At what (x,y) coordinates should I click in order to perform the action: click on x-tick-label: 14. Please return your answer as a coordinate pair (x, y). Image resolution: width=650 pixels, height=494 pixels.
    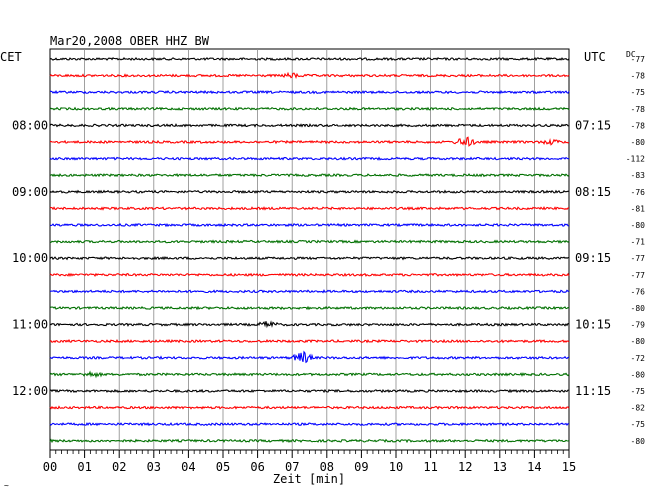
    Looking at the image, I should click on (534, 467).